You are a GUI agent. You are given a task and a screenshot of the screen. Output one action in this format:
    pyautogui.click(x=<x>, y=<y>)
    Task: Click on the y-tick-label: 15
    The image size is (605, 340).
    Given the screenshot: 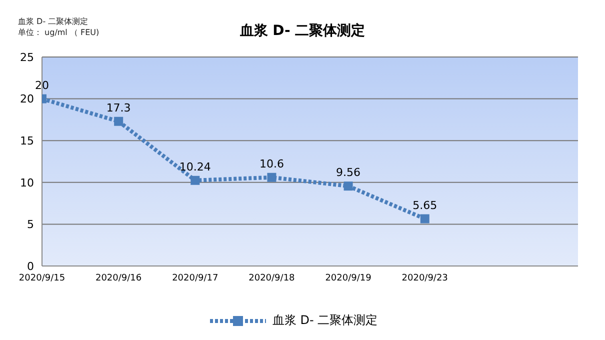 What is the action you would take?
    pyautogui.click(x=27, y=141)
    